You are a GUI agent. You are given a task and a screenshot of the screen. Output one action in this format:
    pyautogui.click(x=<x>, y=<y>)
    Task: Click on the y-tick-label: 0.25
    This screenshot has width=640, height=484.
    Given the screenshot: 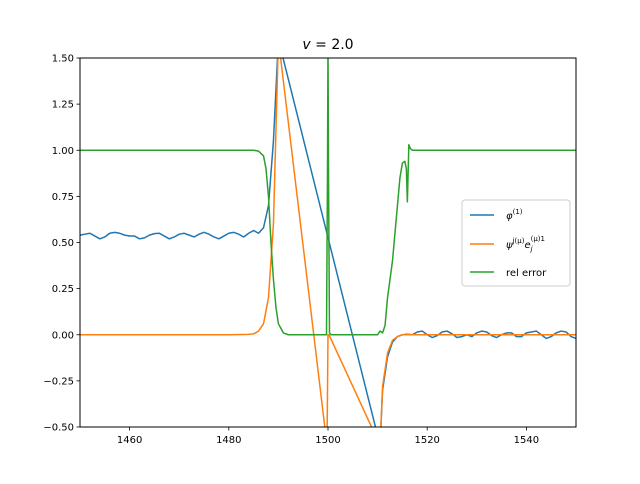 What is the action you would take?
    pyautogui.click(x=63, y=289)
    